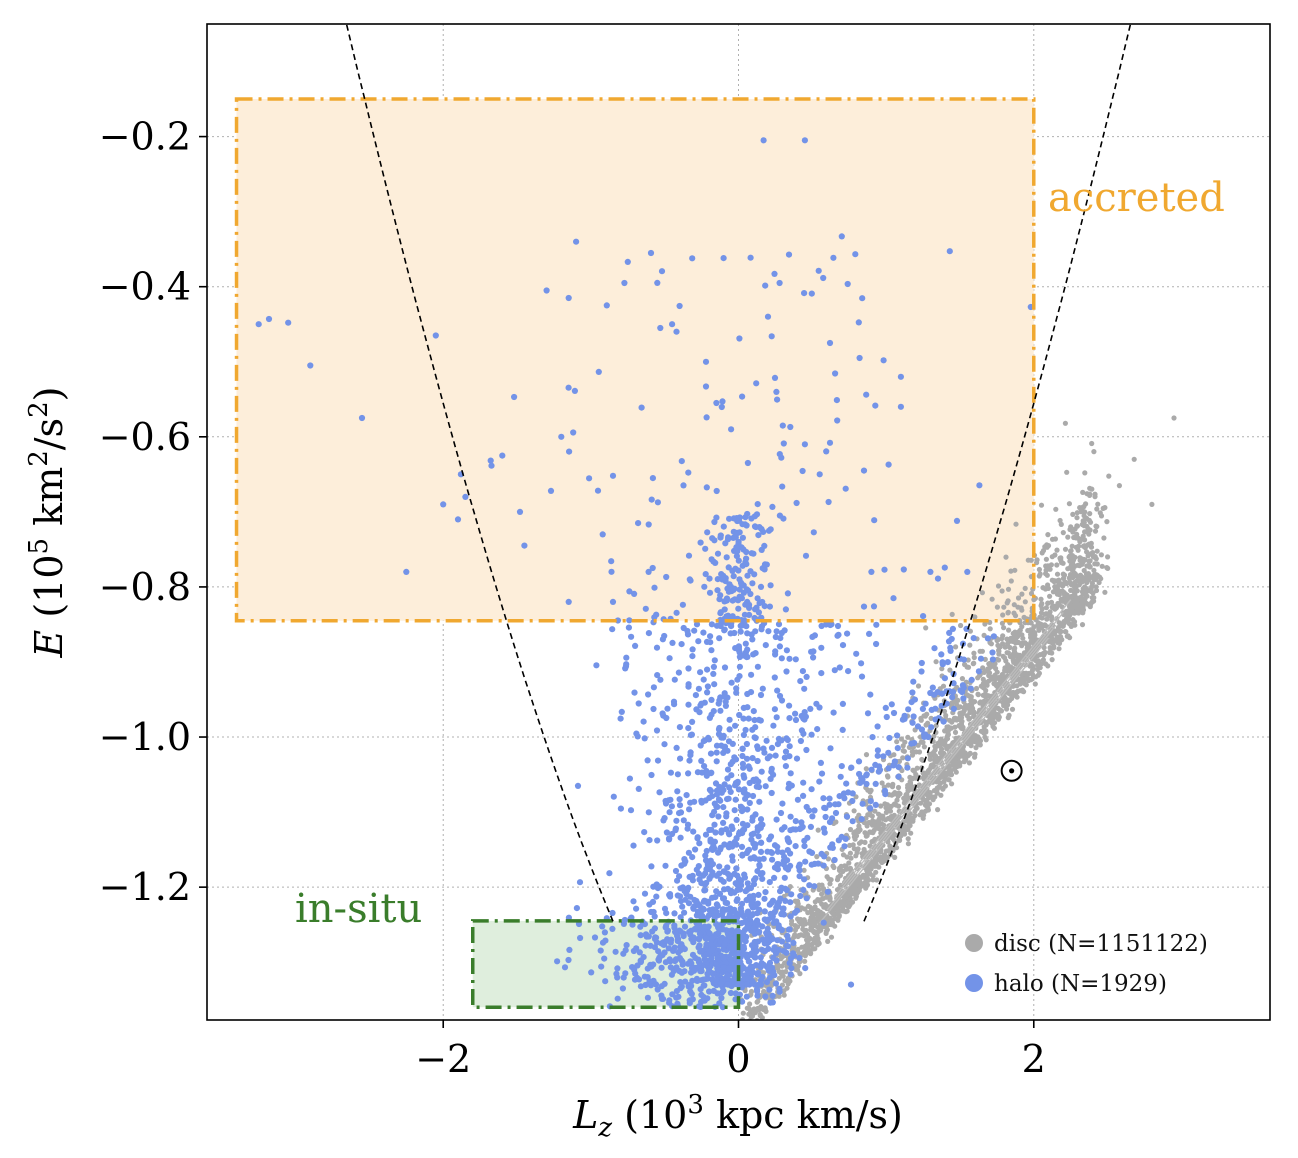  What do you see at coordinates (39, 458) in the screenshot?
I see `y-axis-sup2: 2` at bounding box center [39, 458].